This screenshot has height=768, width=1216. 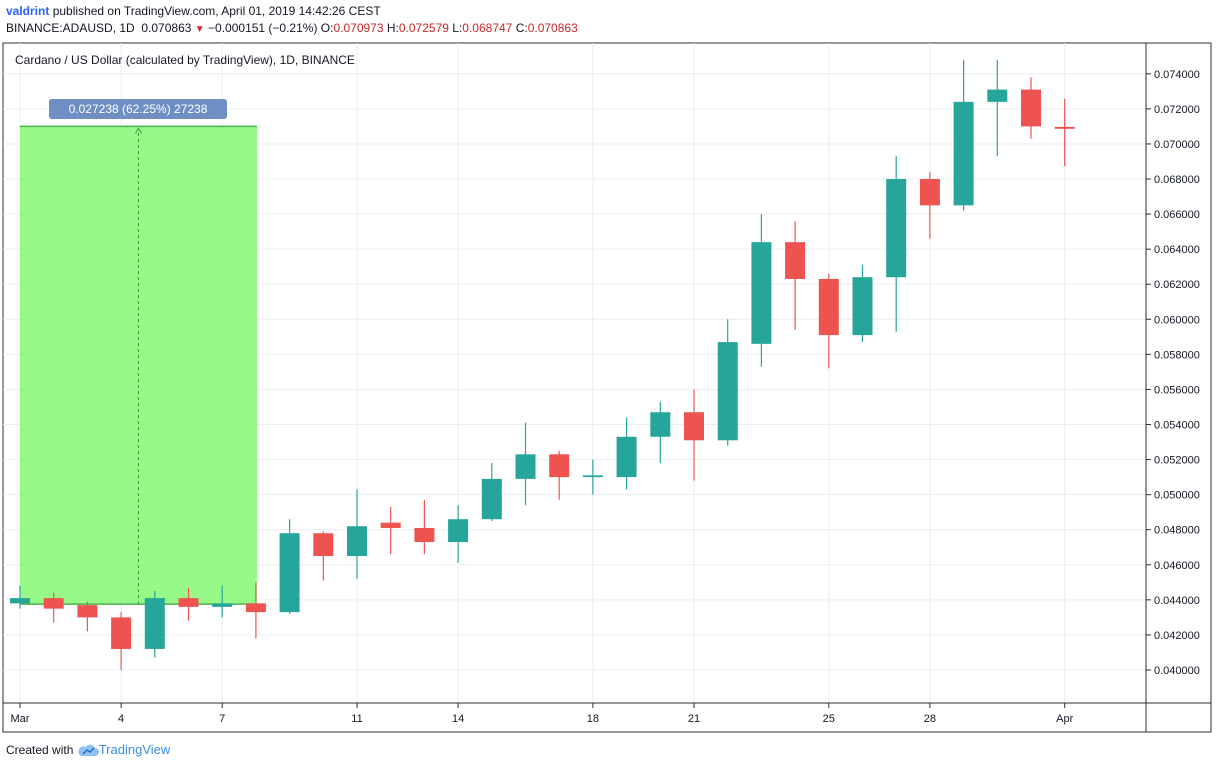 What do you see at coordinates (138, 352) in the screenshot?
I see `price-range-tool: 0.027238 (62.25%) 27238` at bounding box center [138, 352].